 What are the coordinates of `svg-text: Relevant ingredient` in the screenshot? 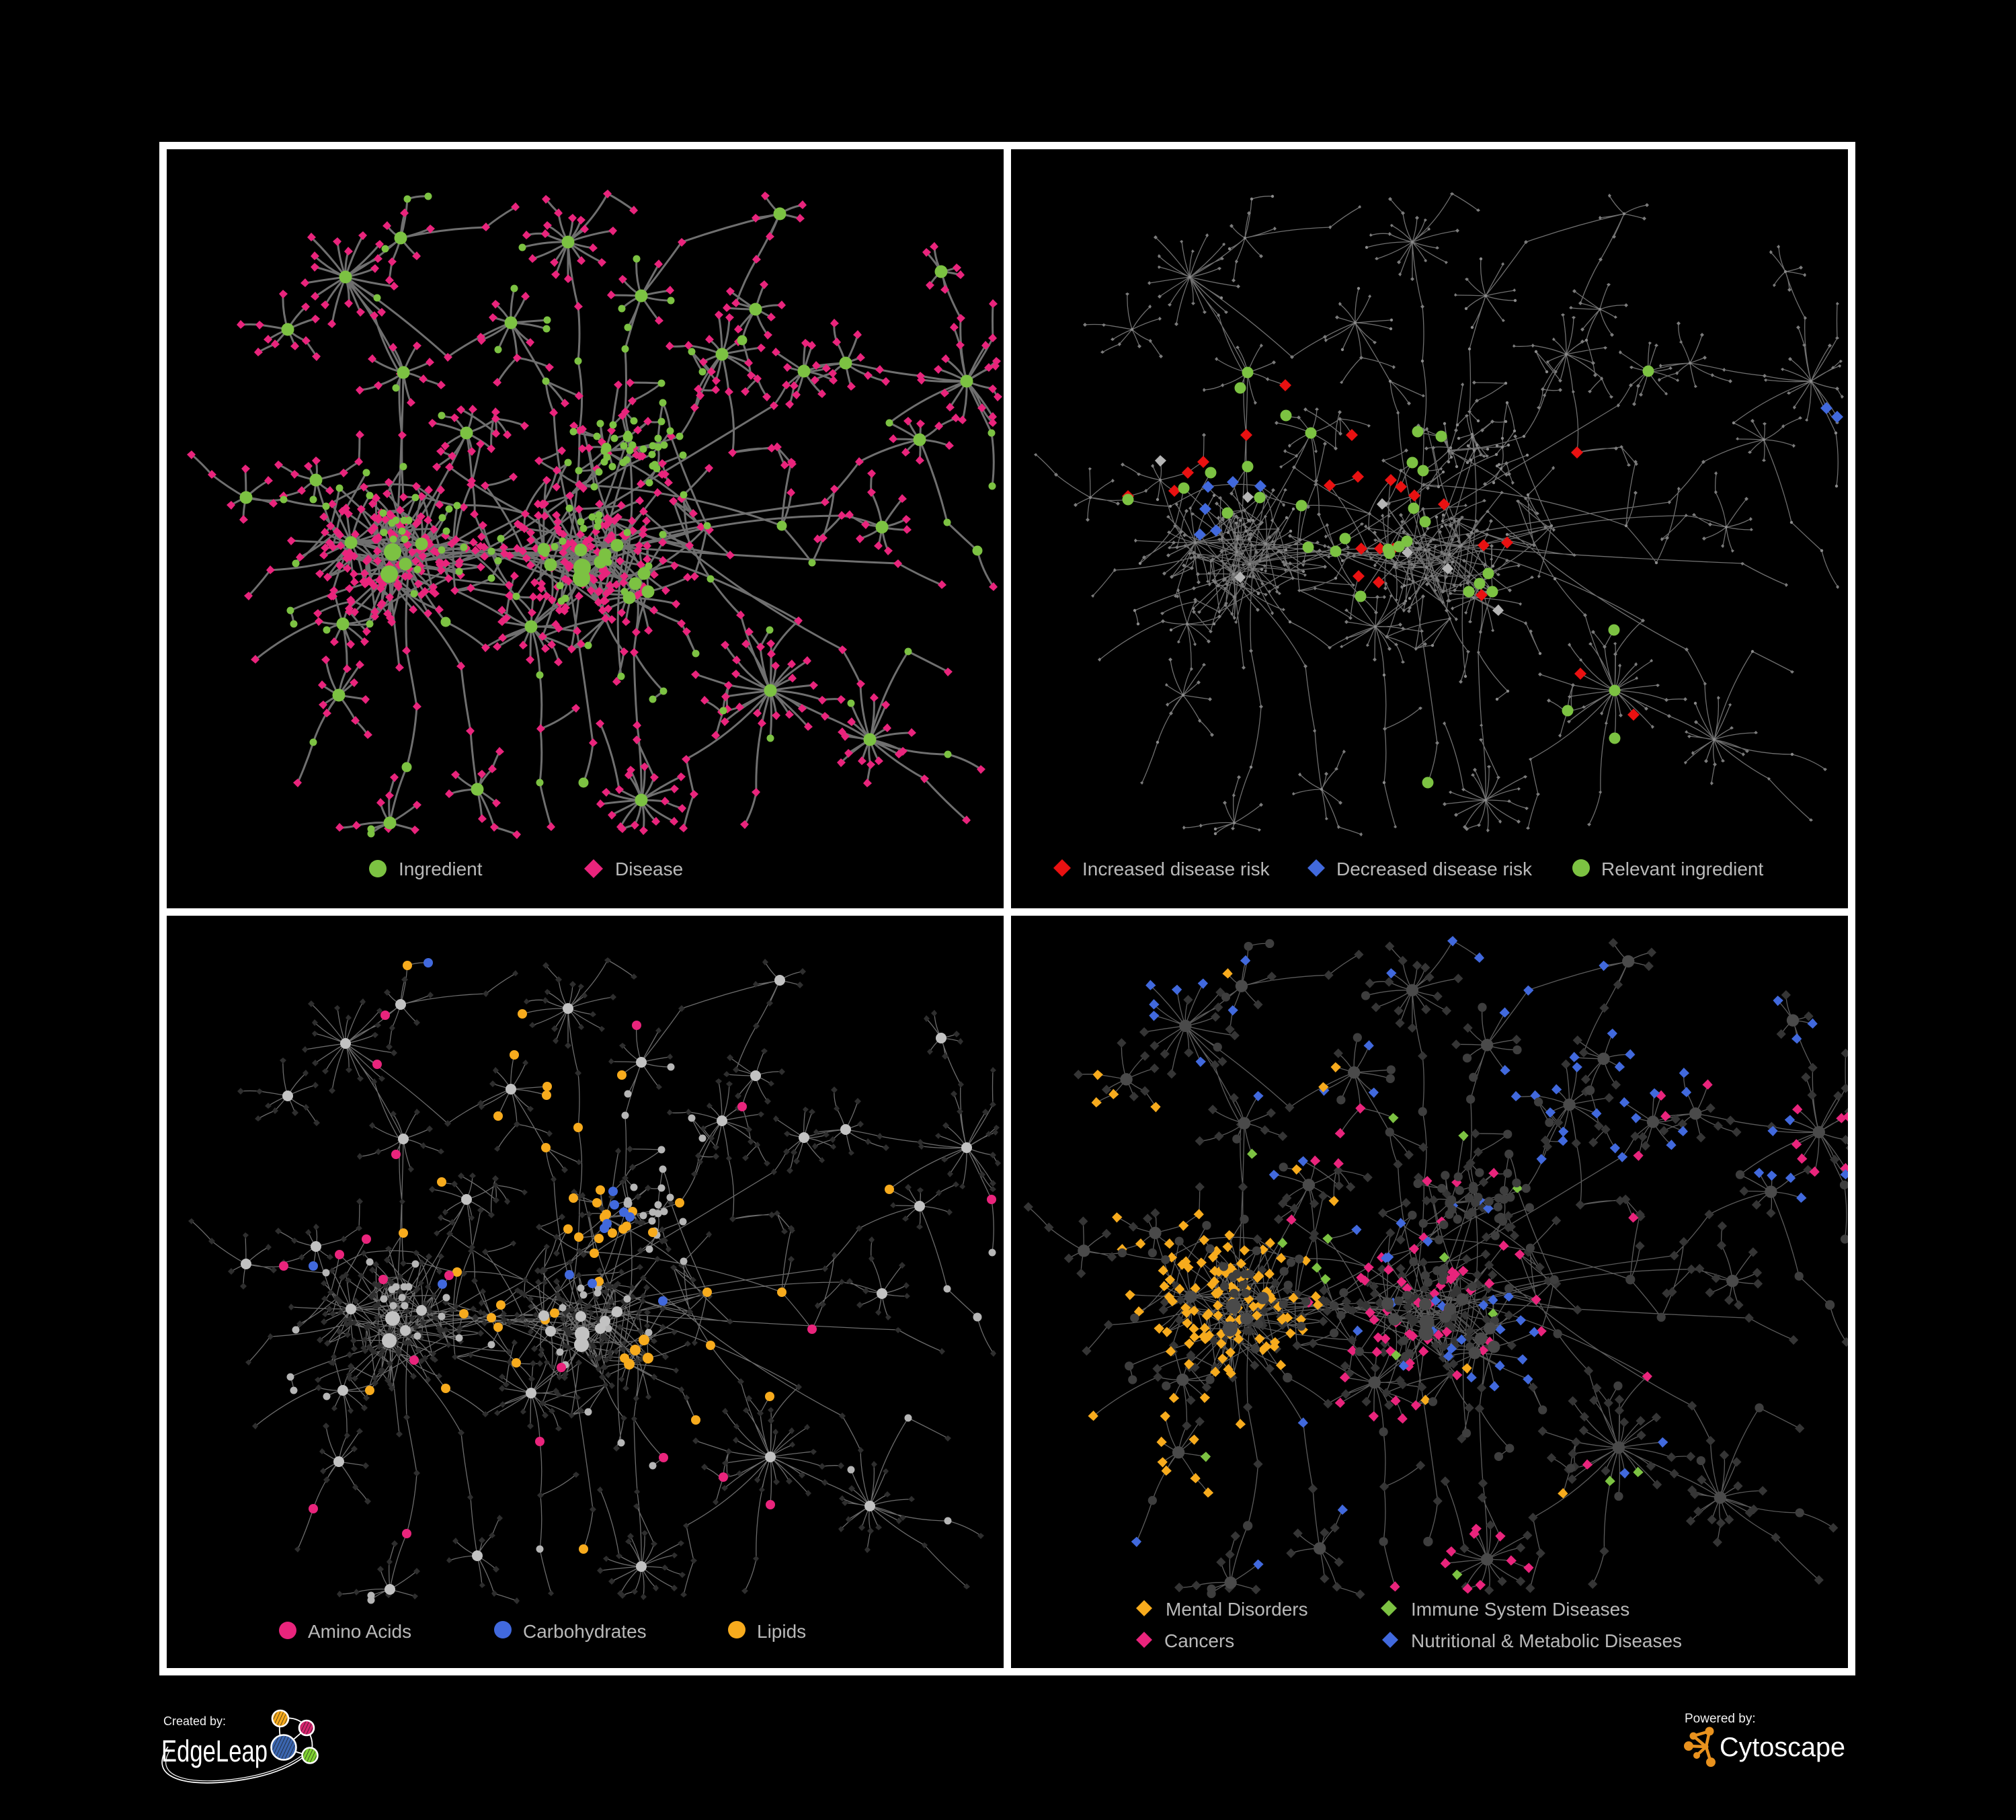 It's located at (1682, 869).